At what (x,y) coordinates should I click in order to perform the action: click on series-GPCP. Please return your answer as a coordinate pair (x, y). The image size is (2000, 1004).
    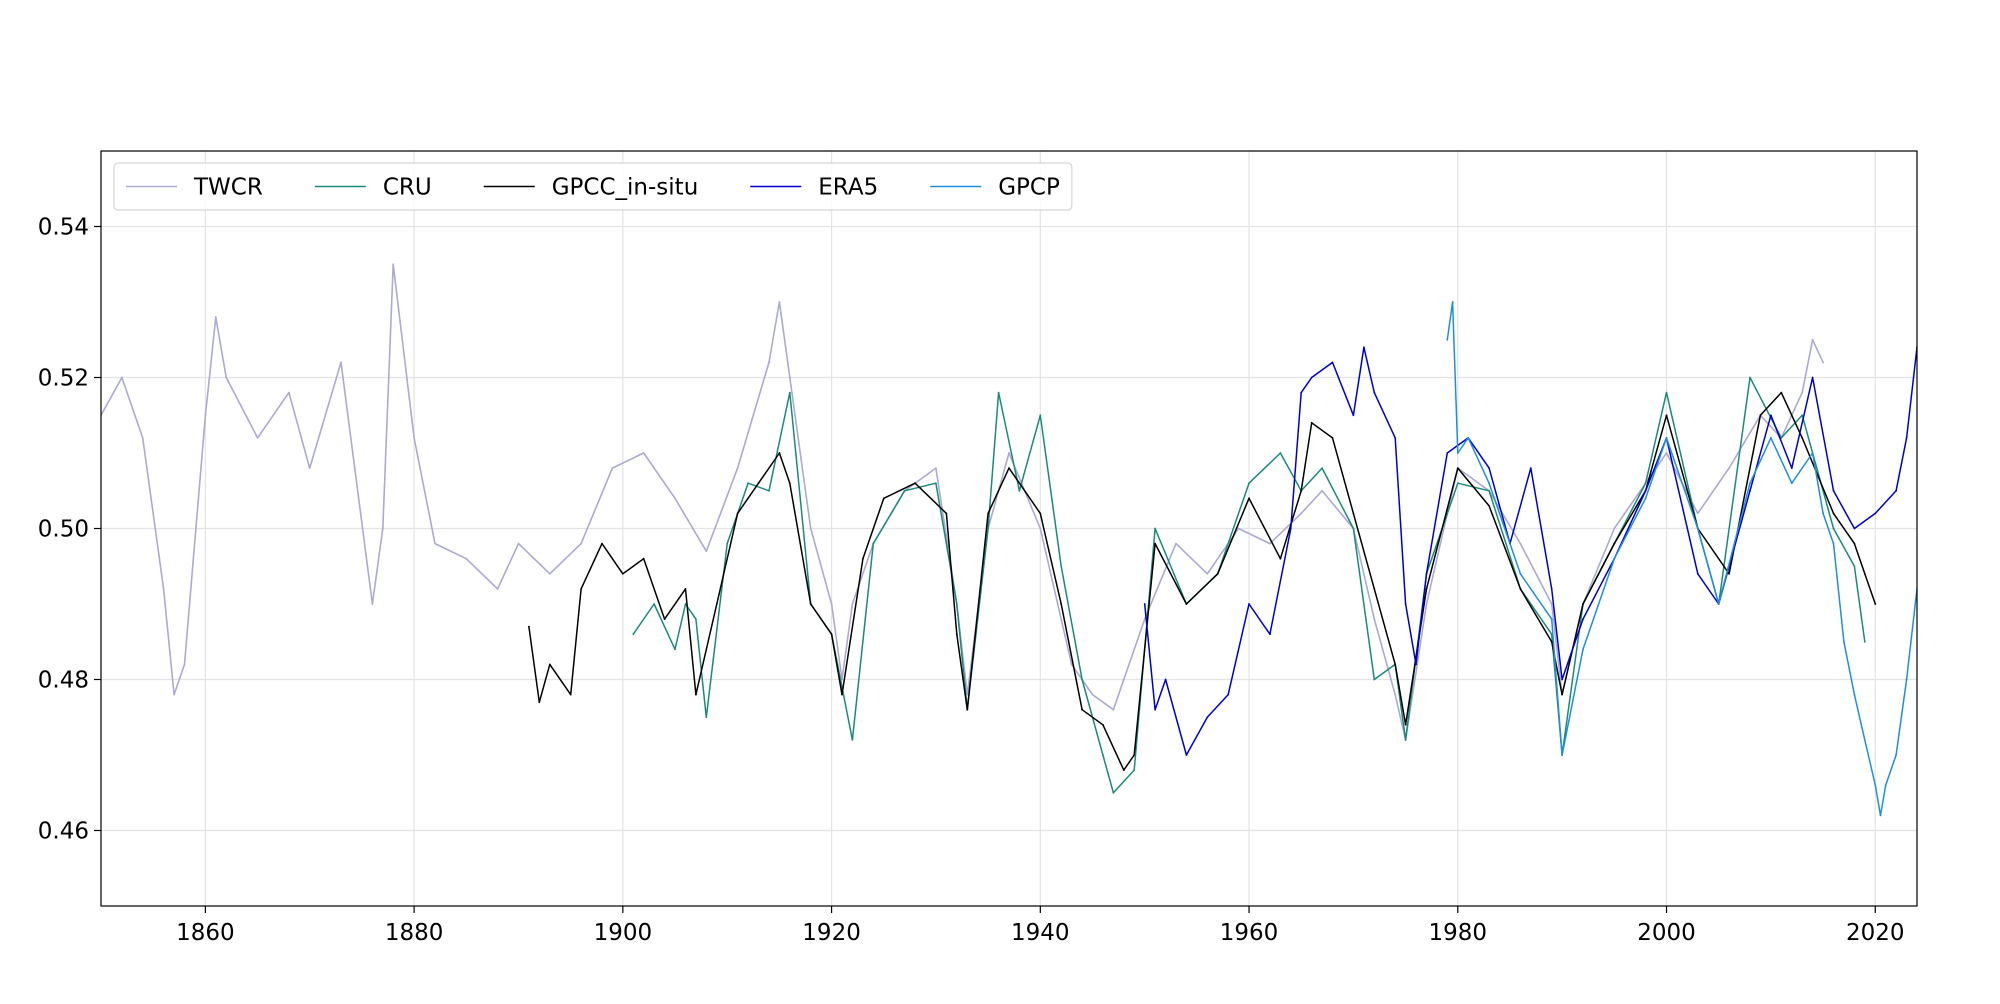
    Looking at the image, I should click on (1681, 559).